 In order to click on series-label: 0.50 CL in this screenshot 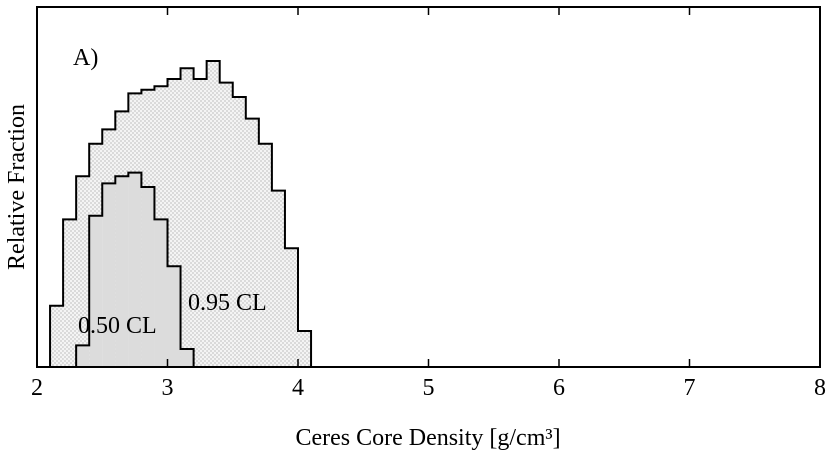, I will do `click(117, 326)`.